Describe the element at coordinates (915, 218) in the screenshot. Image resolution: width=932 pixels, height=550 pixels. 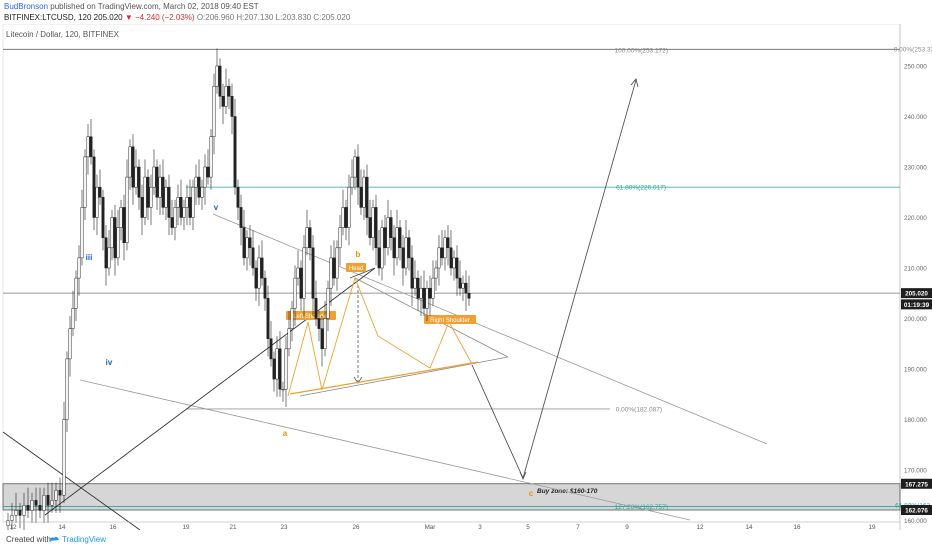
I see `price-tick-label: 220.000` at that location.